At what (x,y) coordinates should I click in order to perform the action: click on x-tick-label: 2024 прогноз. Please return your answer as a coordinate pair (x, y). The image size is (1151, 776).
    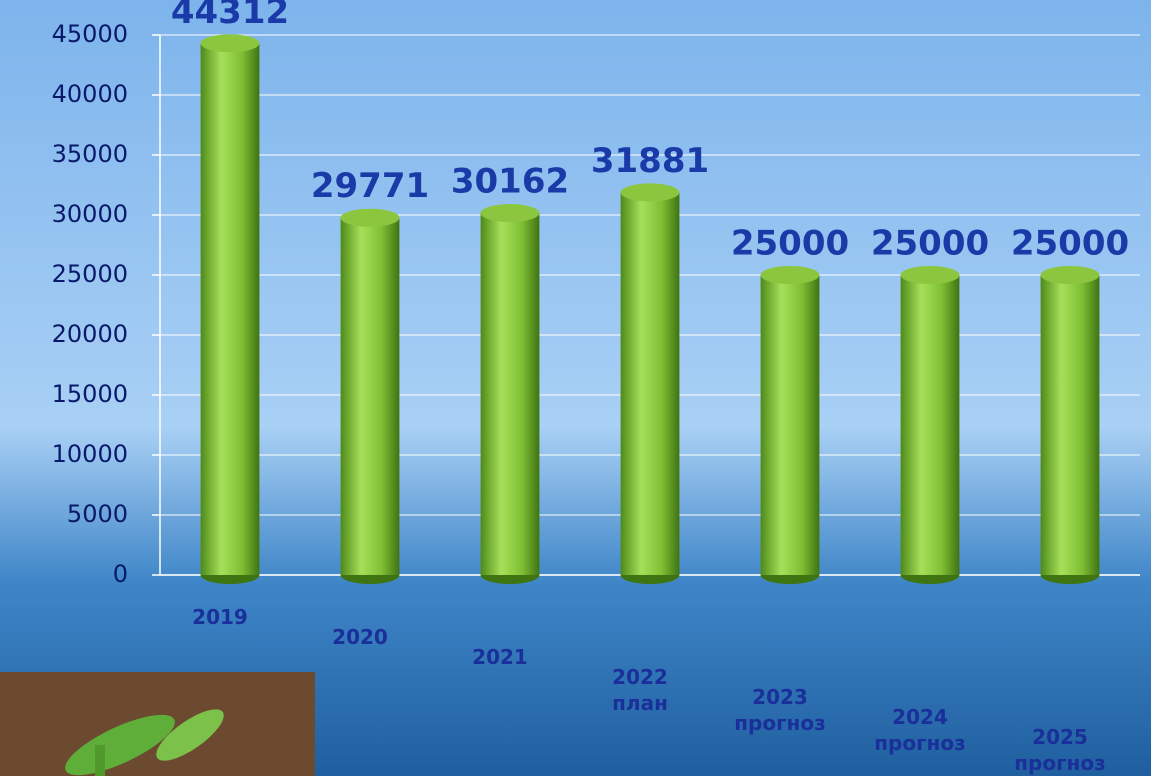
    Looking at the image, I should click on (920, 730).